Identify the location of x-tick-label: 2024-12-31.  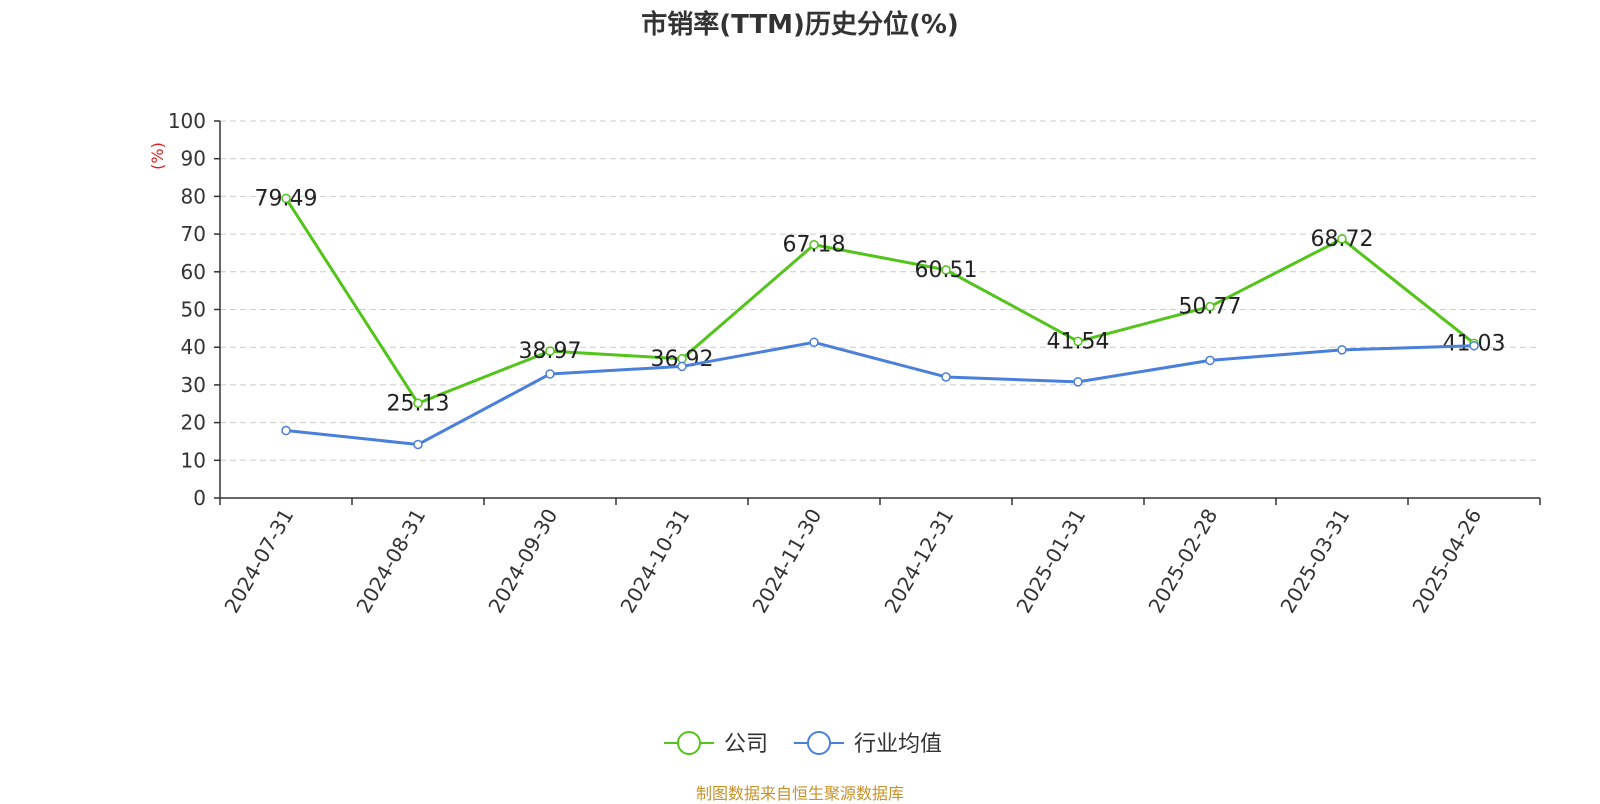
(918, 561).